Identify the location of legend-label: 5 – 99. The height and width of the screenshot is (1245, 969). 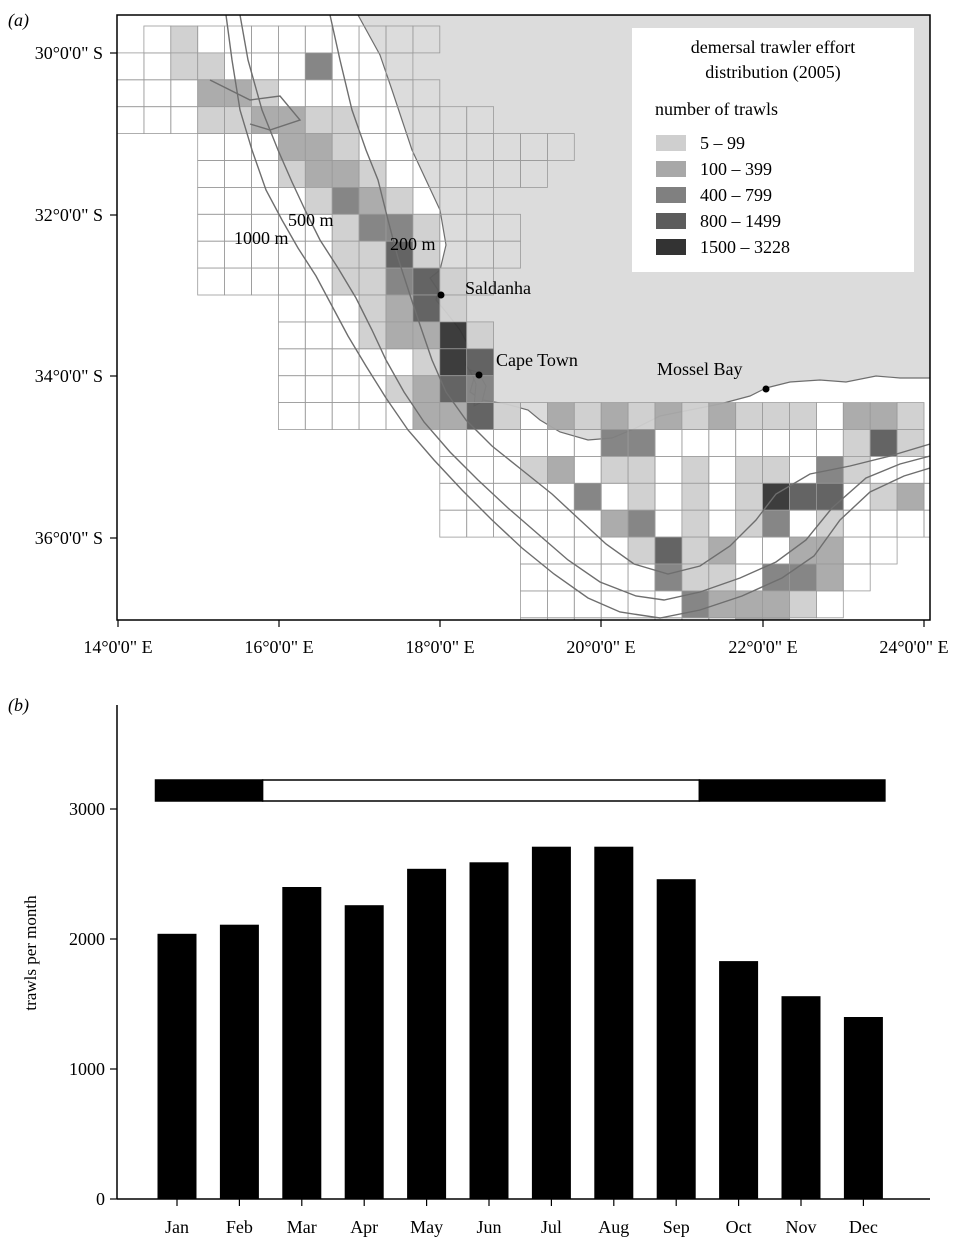
(722, 143).